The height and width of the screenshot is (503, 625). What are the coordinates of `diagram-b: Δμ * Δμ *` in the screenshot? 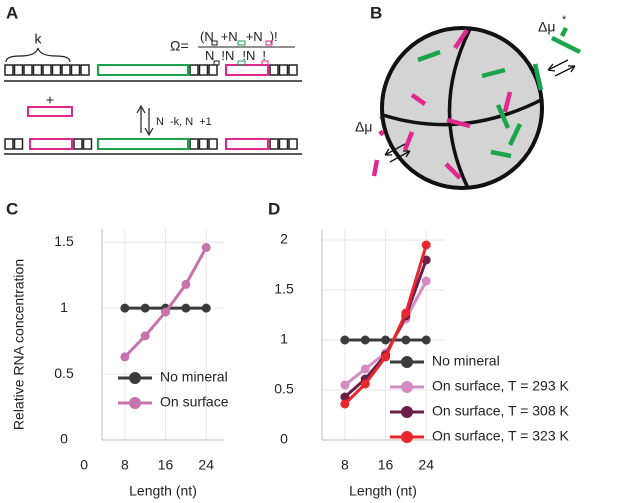 It's located at (468, 102).